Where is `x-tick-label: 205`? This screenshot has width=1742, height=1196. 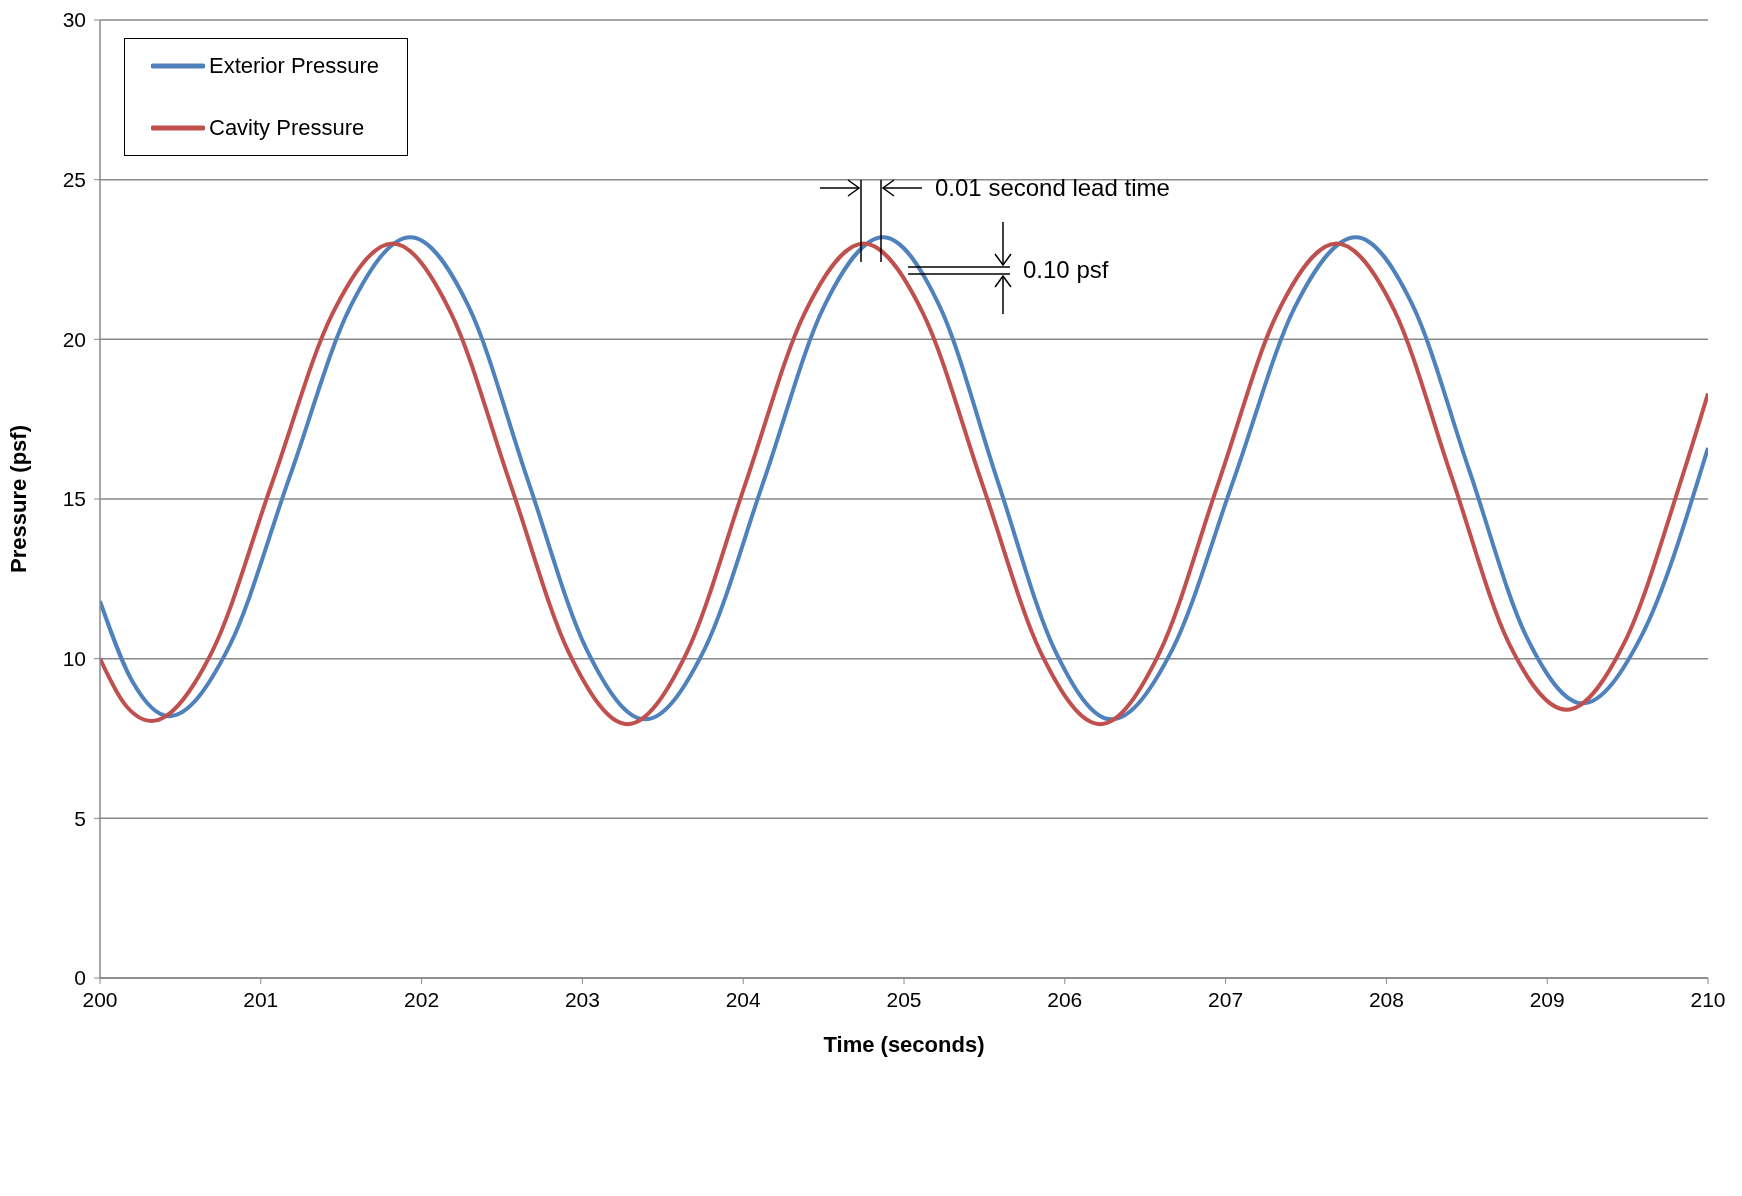 x-tick-label: 205 is located at coordinates (904, 999).